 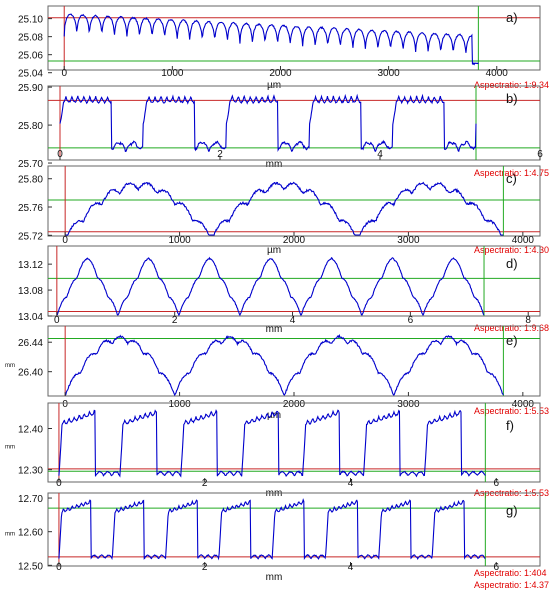 I want to click on y-tick-label: 25.06, so click(x=30, y=56).